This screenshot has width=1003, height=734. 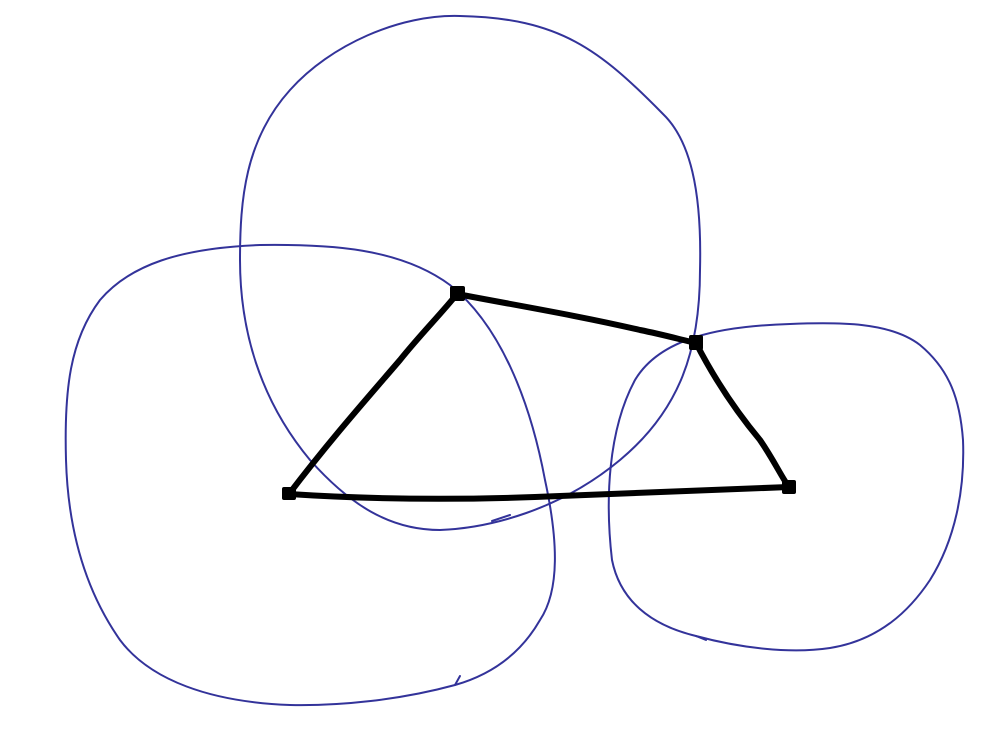 I want to click on vertex-right-bottom, so click(x=789, y=487).